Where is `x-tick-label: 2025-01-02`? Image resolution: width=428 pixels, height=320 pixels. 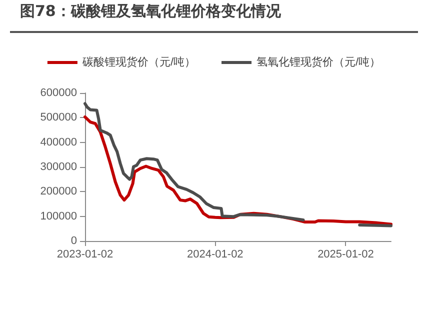
x-tick-label: 2025-01-02 is located at coordinates (346, 254).